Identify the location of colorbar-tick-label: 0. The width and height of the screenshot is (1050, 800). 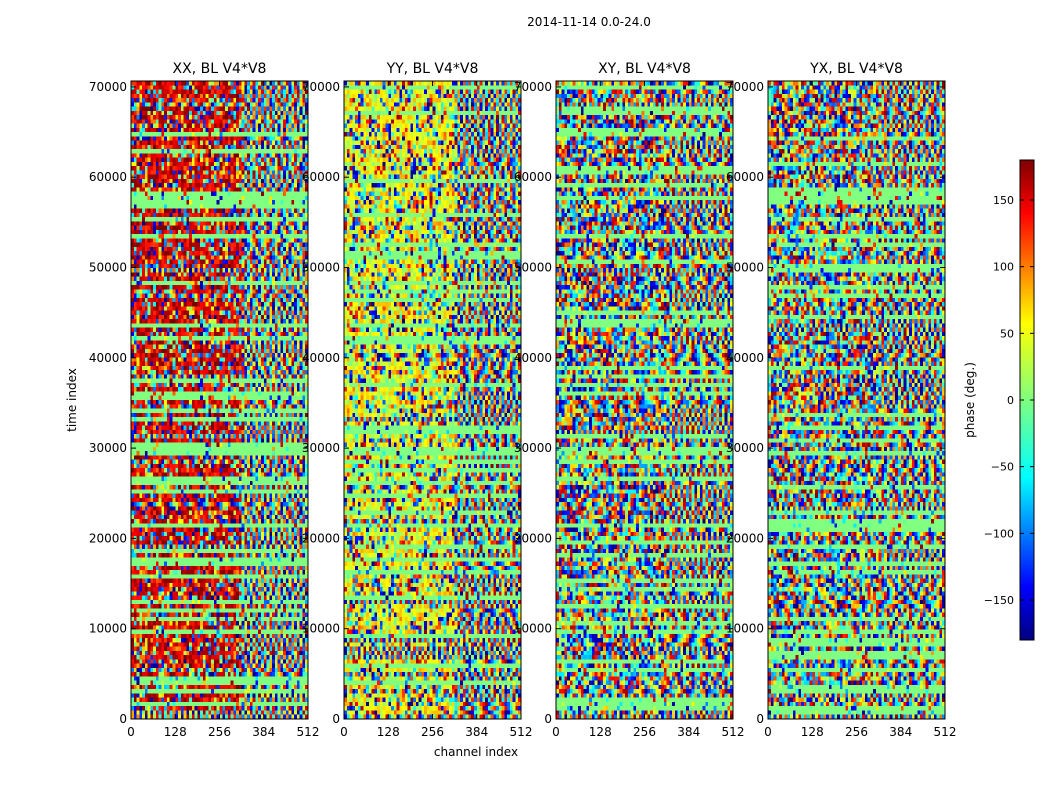
(1010, 400).